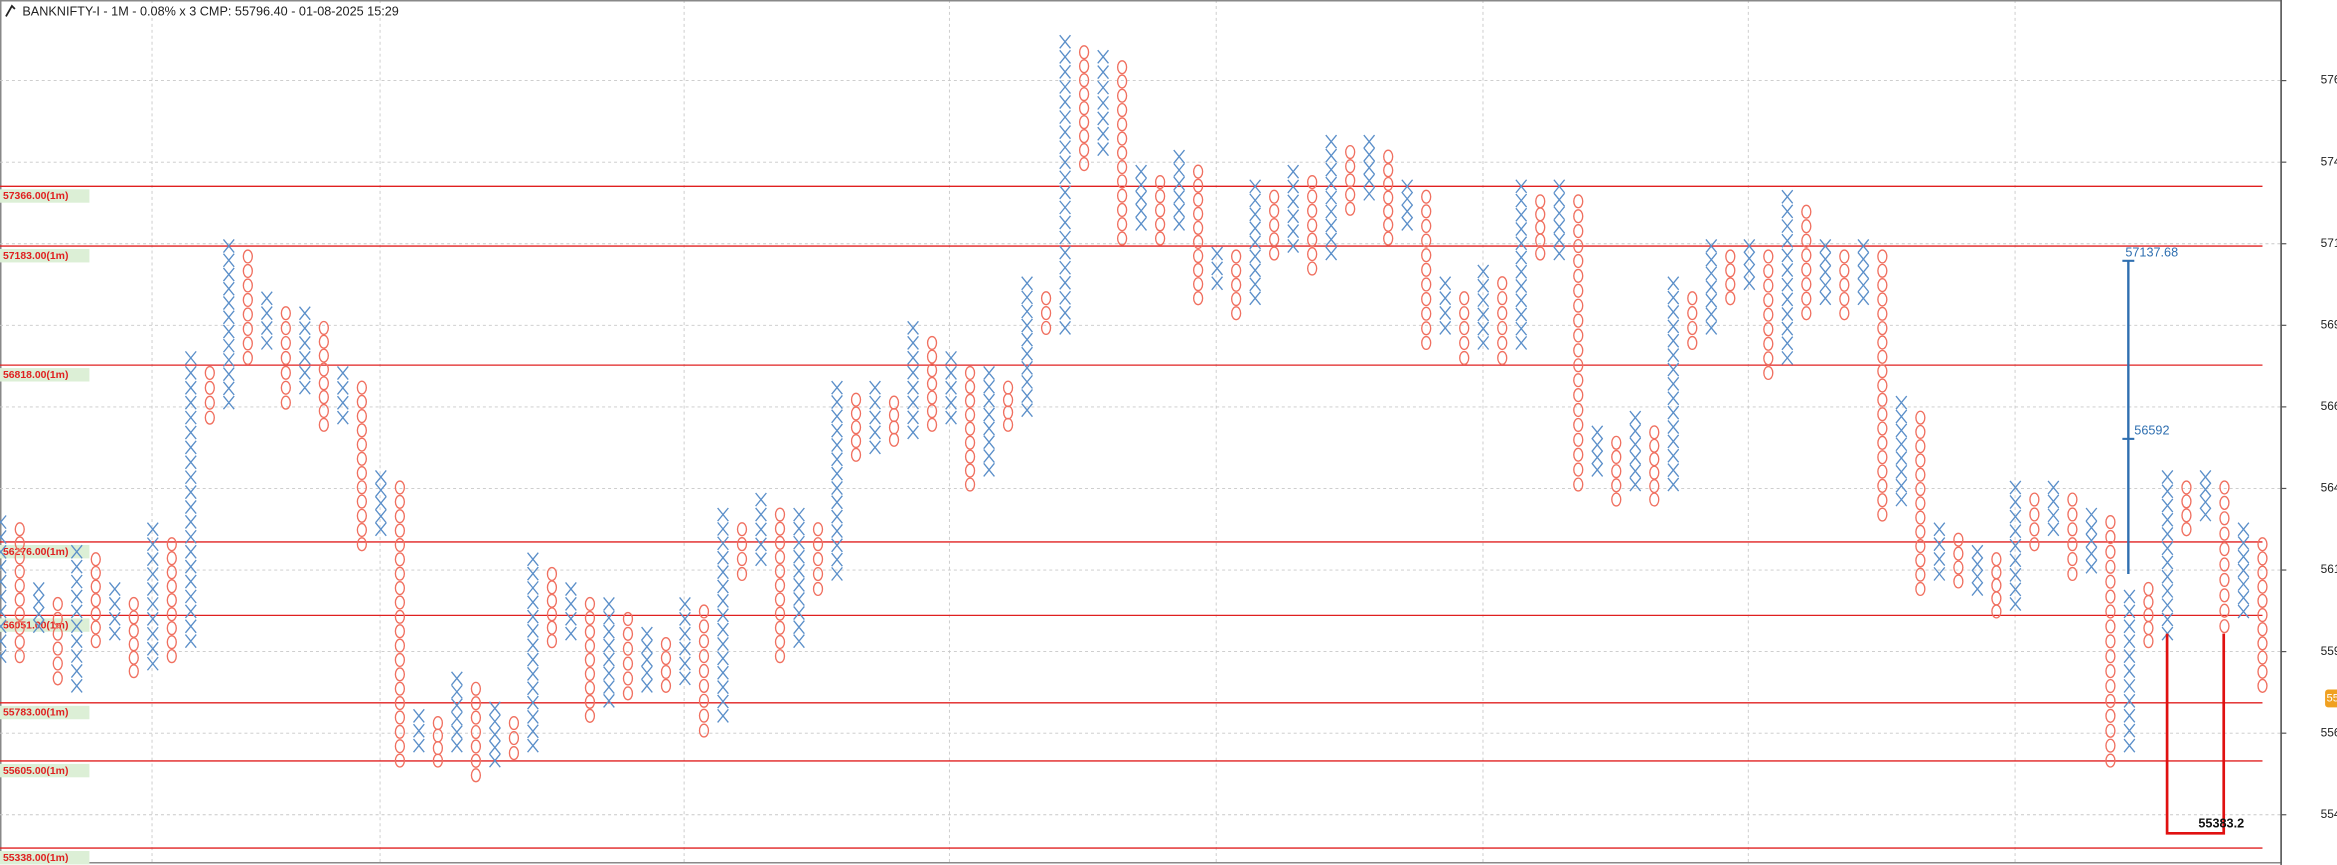 This screenshot has height=865, width=2337. What do you see at coordinates (2221, 824) in the screenshot?
I see `target-label: 55383.2` at bounding box center [2221, 824].